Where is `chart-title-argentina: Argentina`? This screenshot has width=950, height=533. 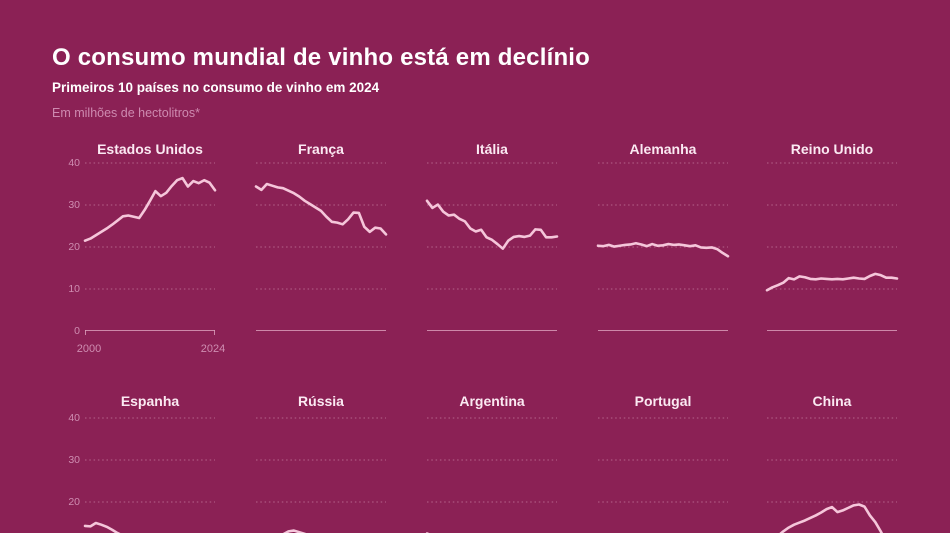
chart-title-argentina: Argentina is located at coordinates (492, 401).